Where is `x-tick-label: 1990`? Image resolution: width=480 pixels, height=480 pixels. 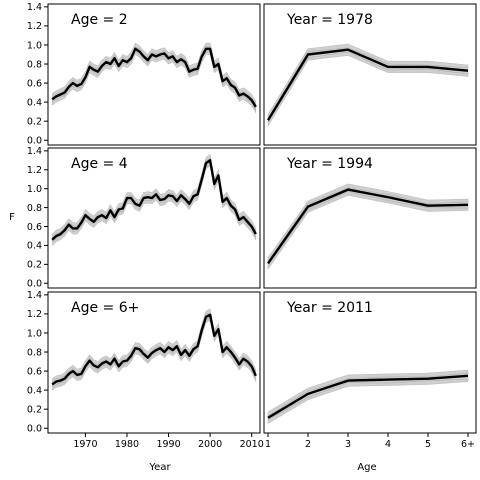
x-tick-label: 1990 is located at coordinates (168, 444).